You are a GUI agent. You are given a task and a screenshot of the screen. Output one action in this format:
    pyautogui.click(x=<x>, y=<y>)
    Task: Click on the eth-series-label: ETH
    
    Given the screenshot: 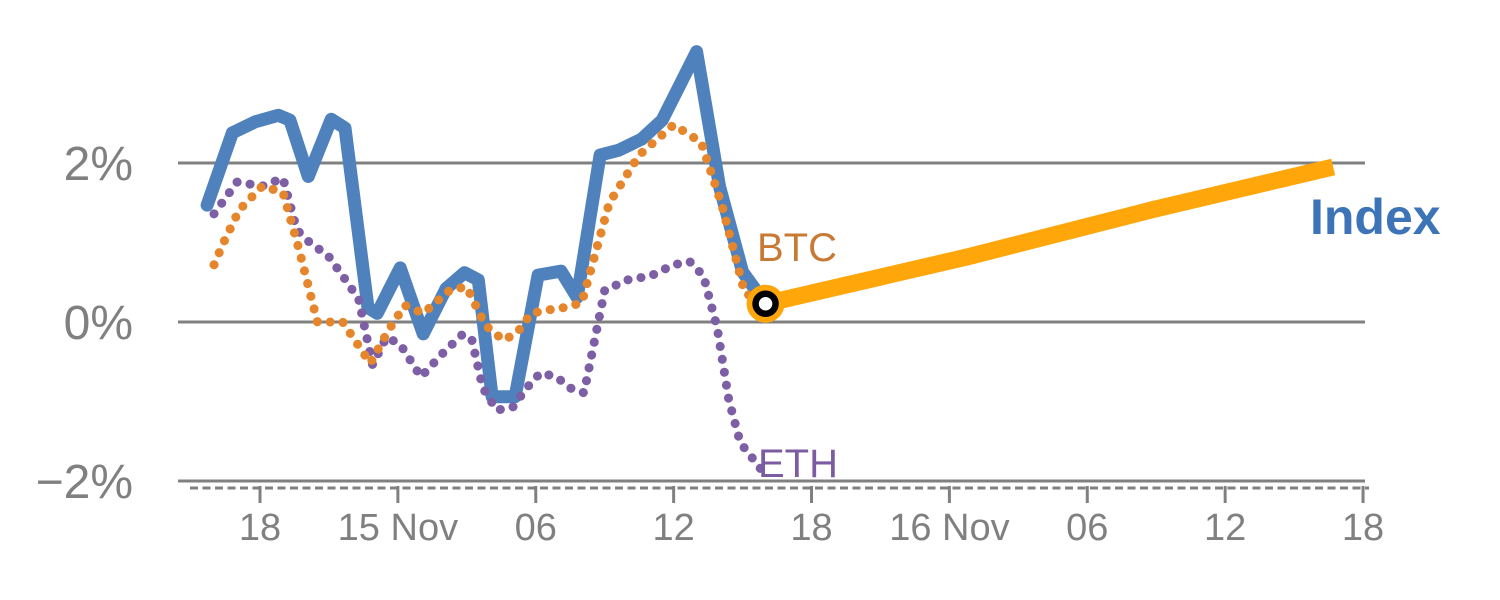 What is the action you would take?
    pyautogui.click(x=798, y=464)
    